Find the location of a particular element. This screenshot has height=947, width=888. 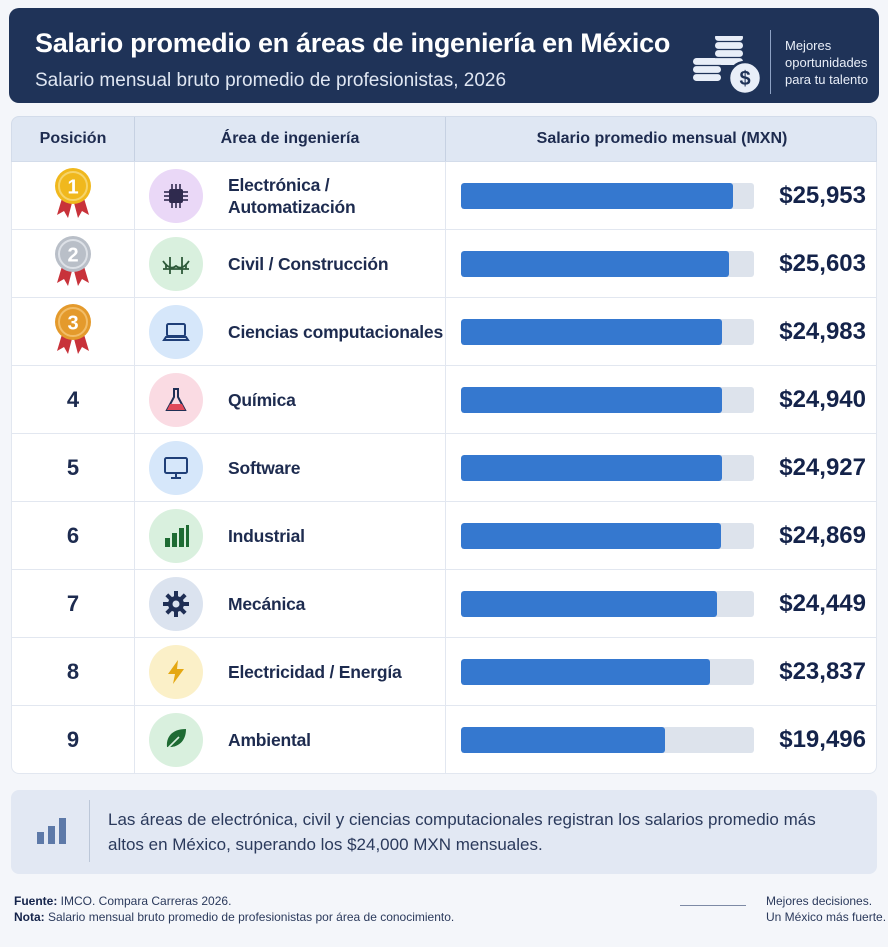

rank-cell: 9 is located at coordinates (73, 739).